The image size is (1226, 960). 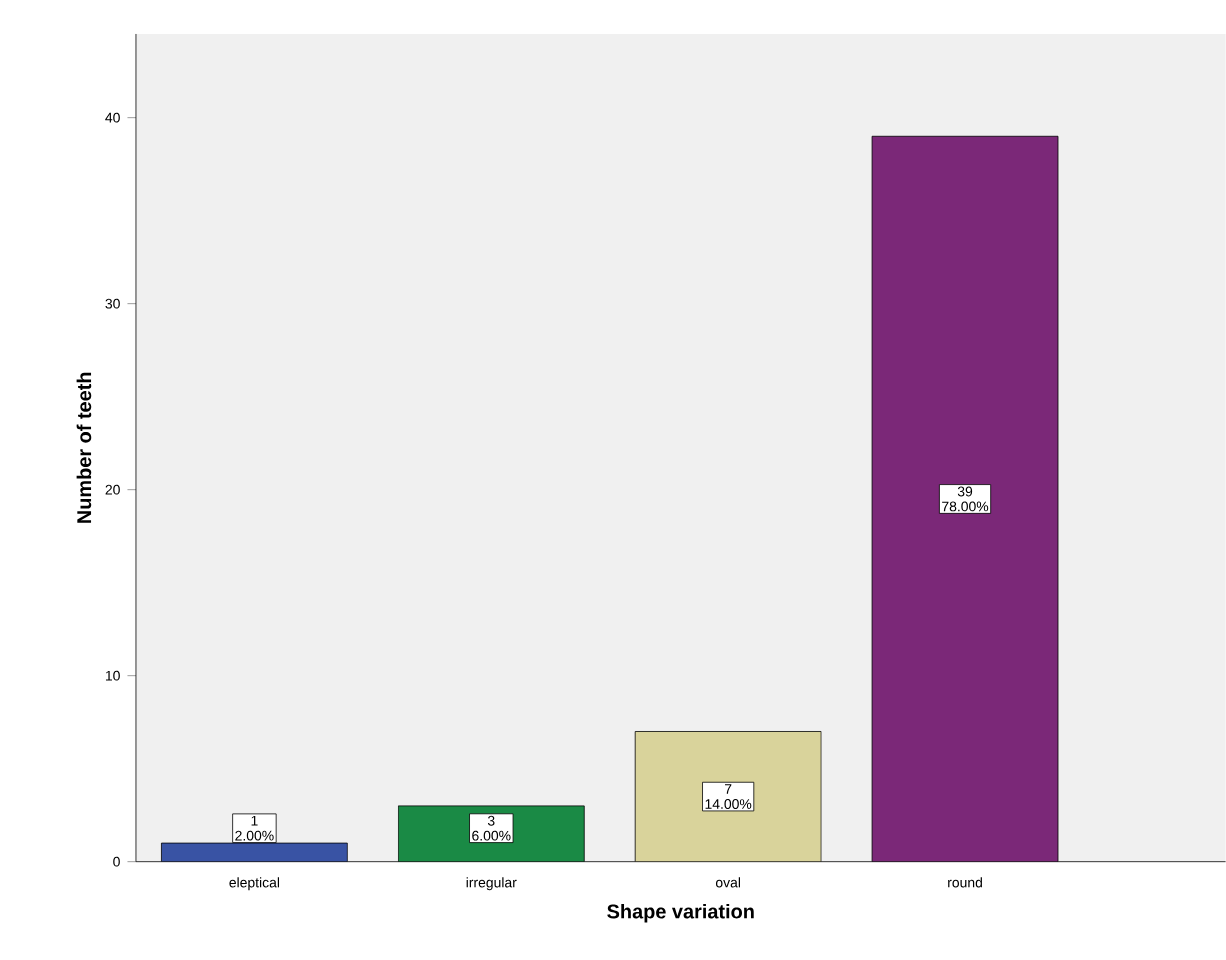 I want to click on bar, so click(x=728, y=796).